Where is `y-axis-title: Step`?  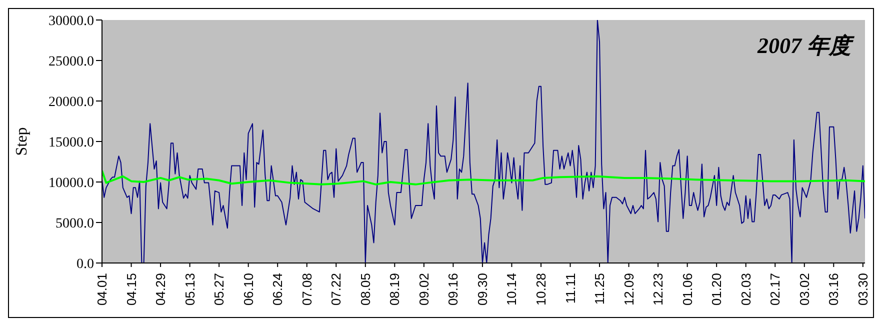
y-axis-title: Step is located at coordinates (22, 141).